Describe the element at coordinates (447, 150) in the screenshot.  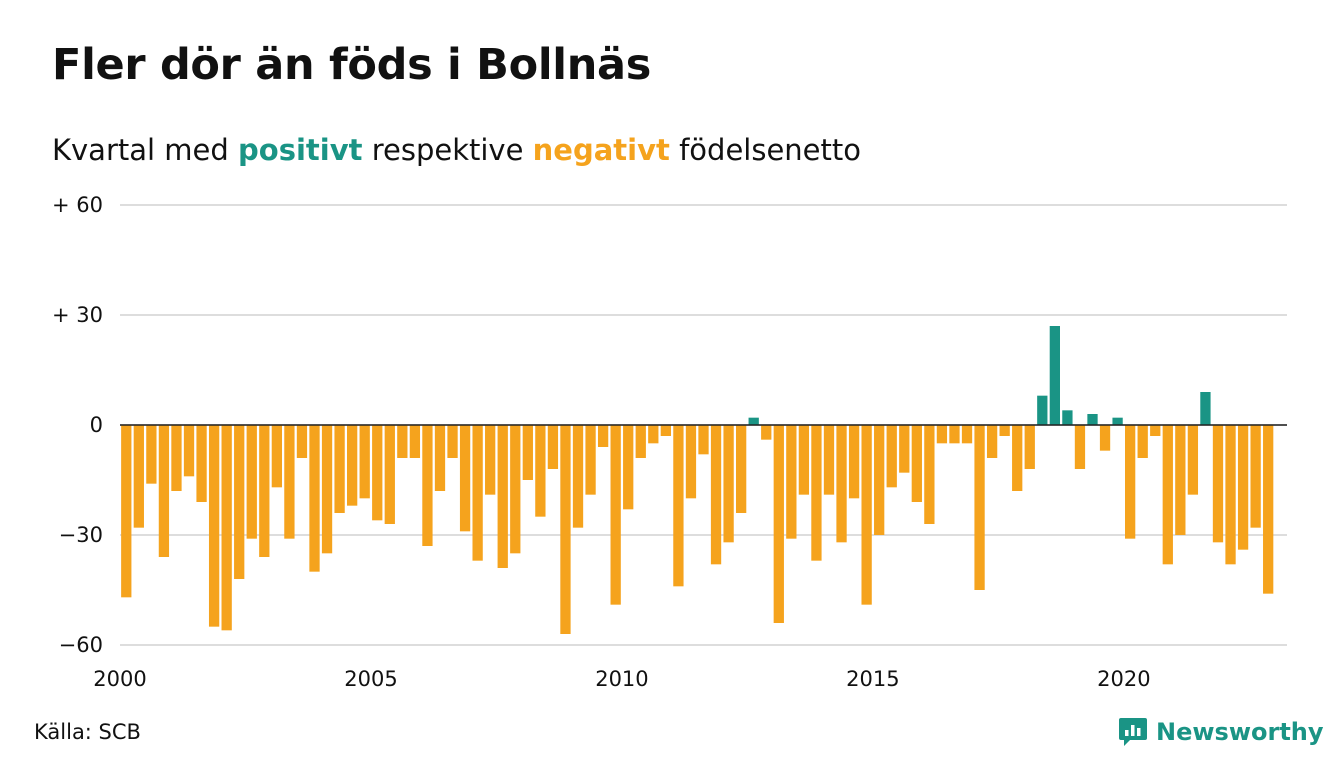
I see `subtitle-text-middle: respektive` at that location.